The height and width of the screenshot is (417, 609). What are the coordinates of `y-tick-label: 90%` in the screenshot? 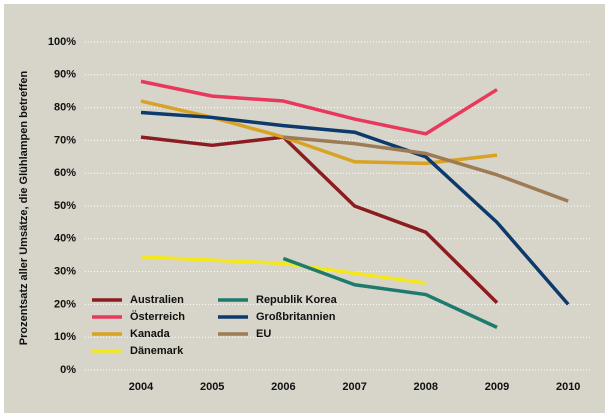 It's located at (65, 75).